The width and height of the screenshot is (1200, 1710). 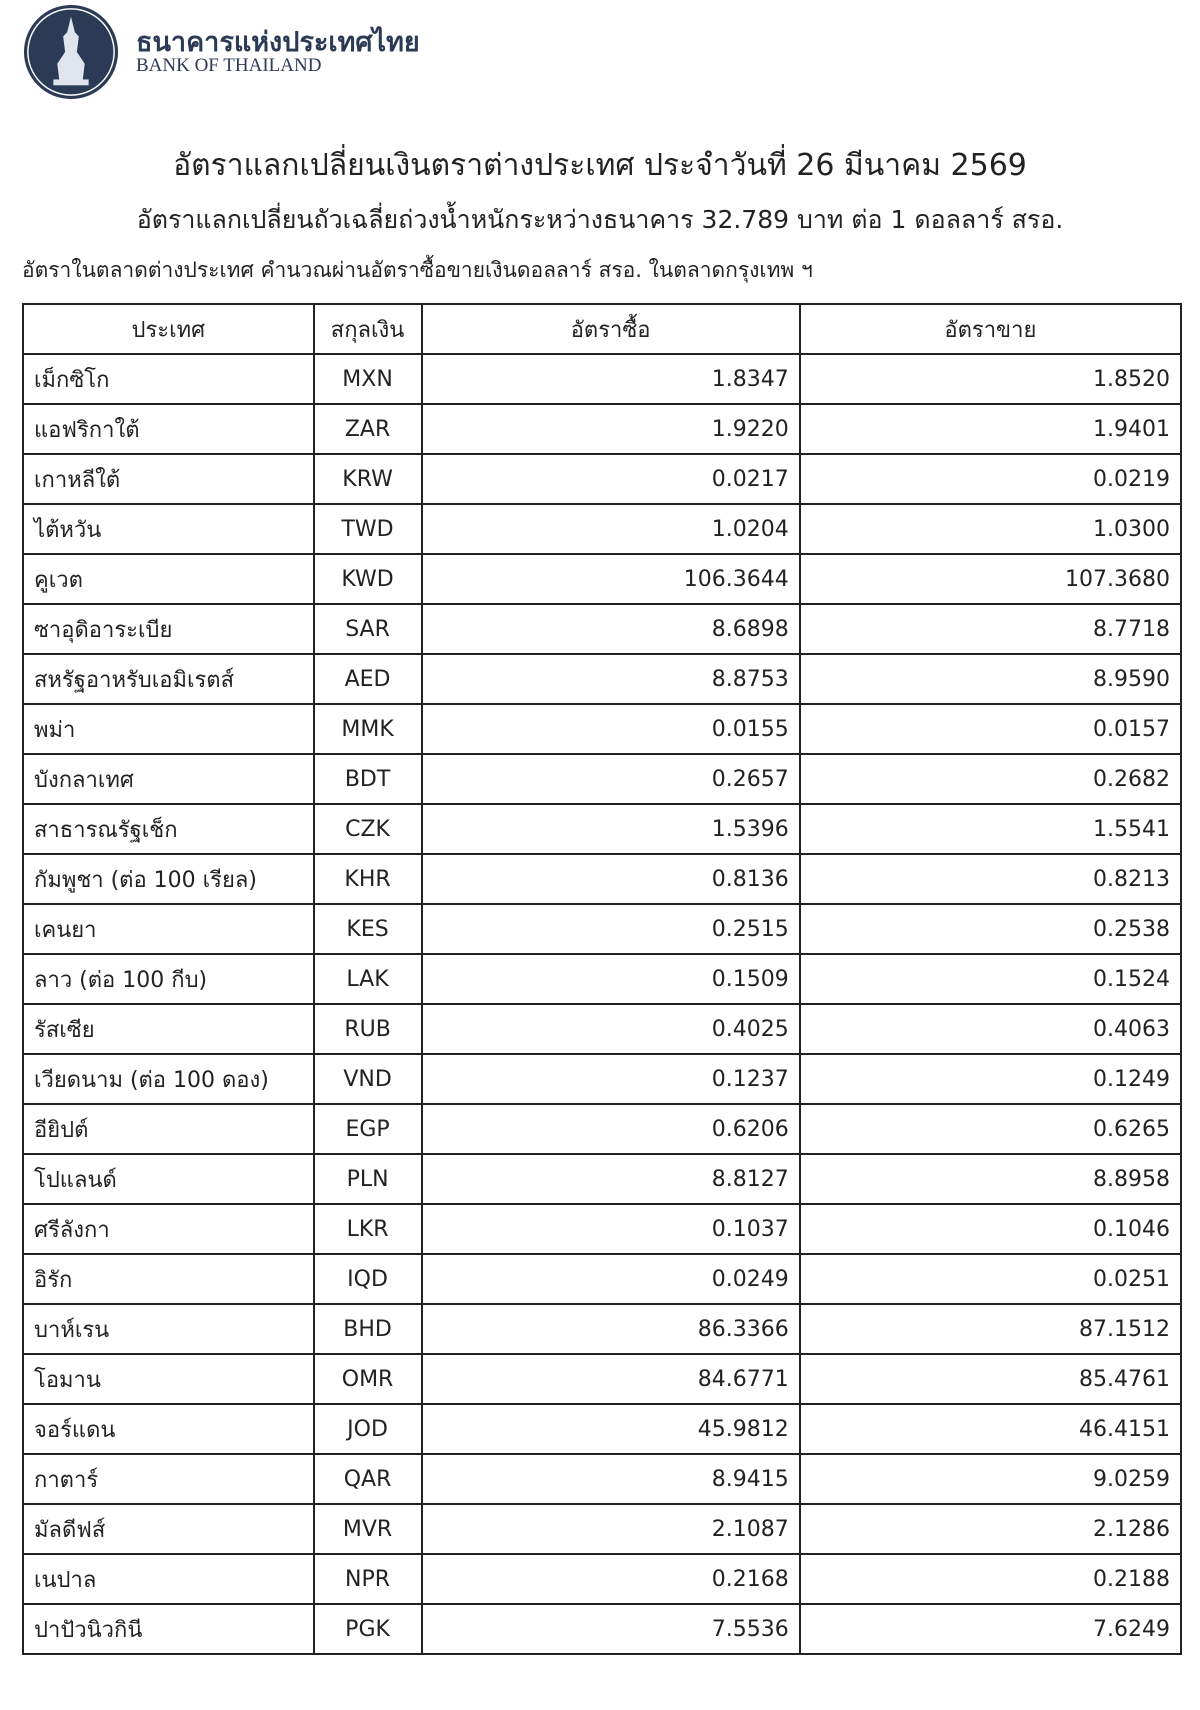 What do you see at coordinates (367, 1279) in the screenshot?
I see `currency-code-cell: IQD` at bounding box center [367, 1279].